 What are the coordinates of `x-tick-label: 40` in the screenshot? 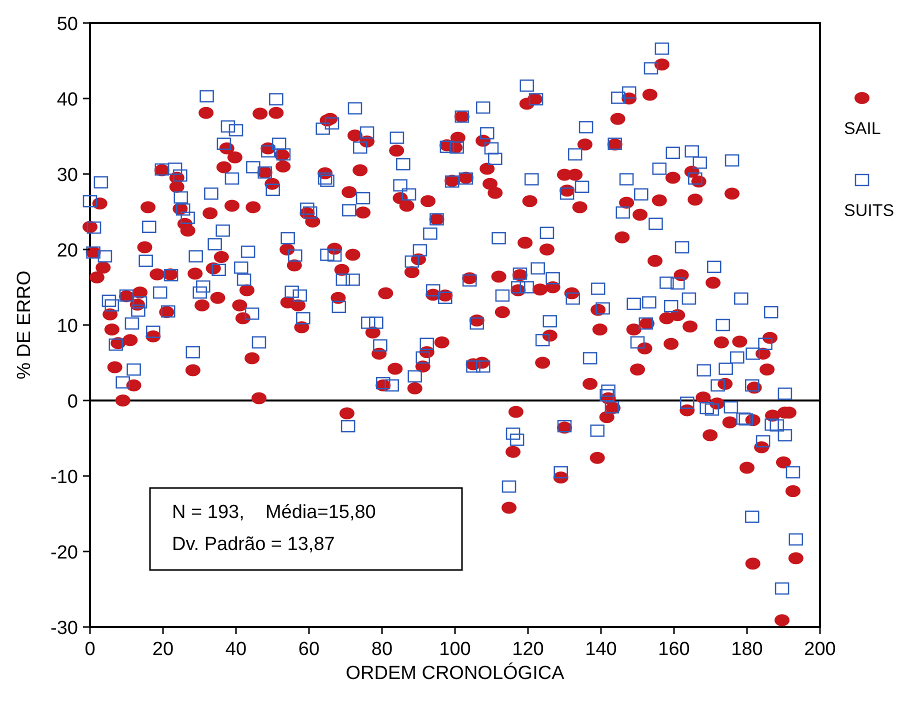 It's located at (236, 649).